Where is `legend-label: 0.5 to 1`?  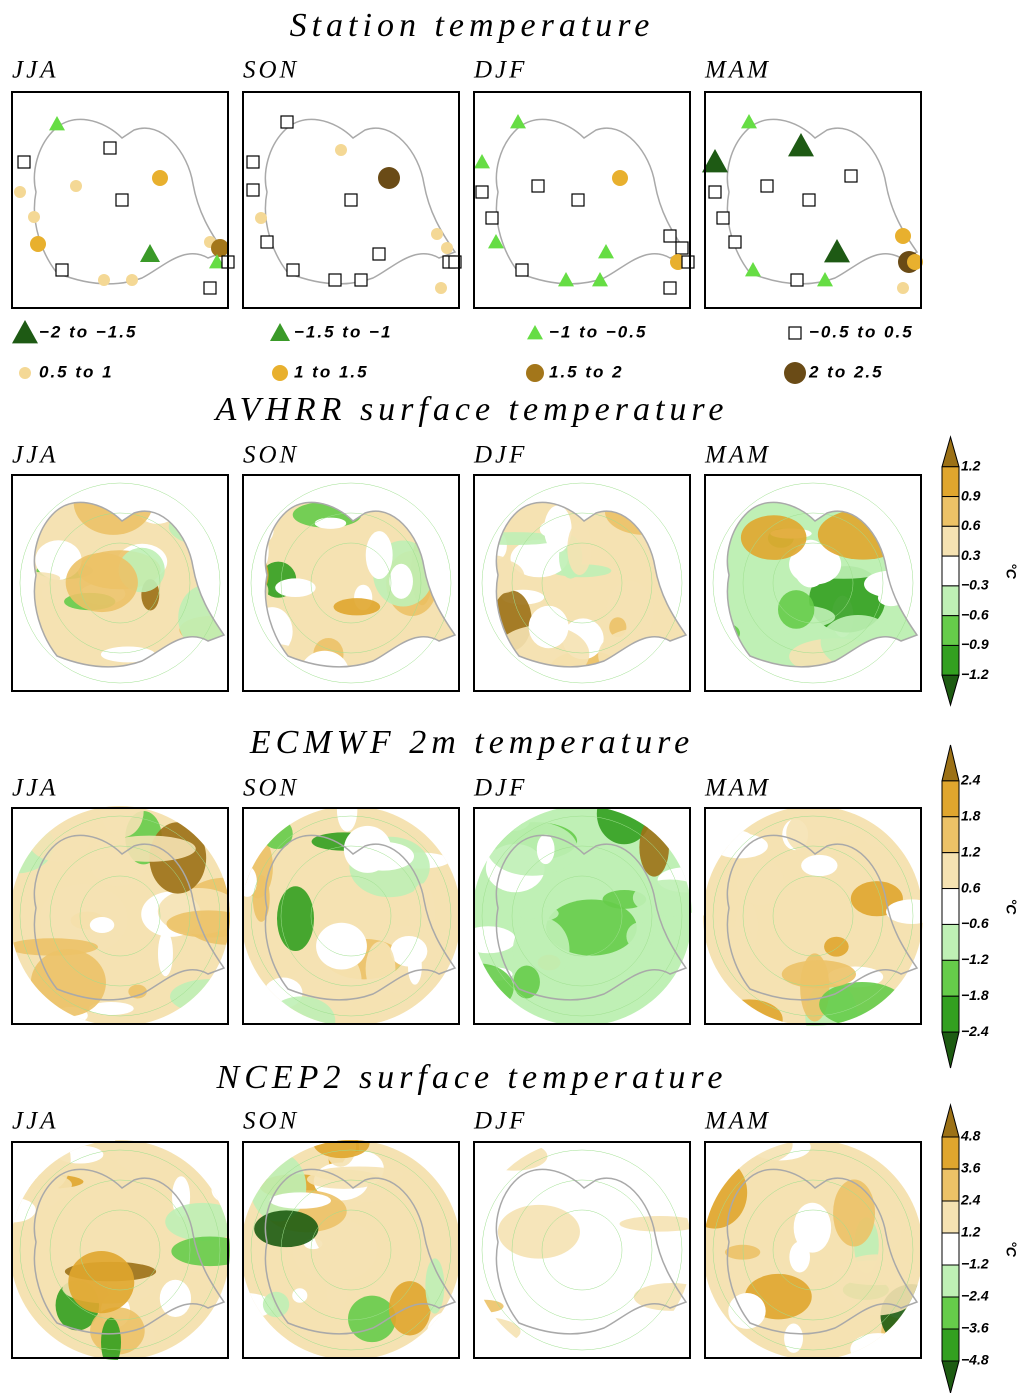 legend-label: 0.5 to 1 is located at coordinates (76, 371).